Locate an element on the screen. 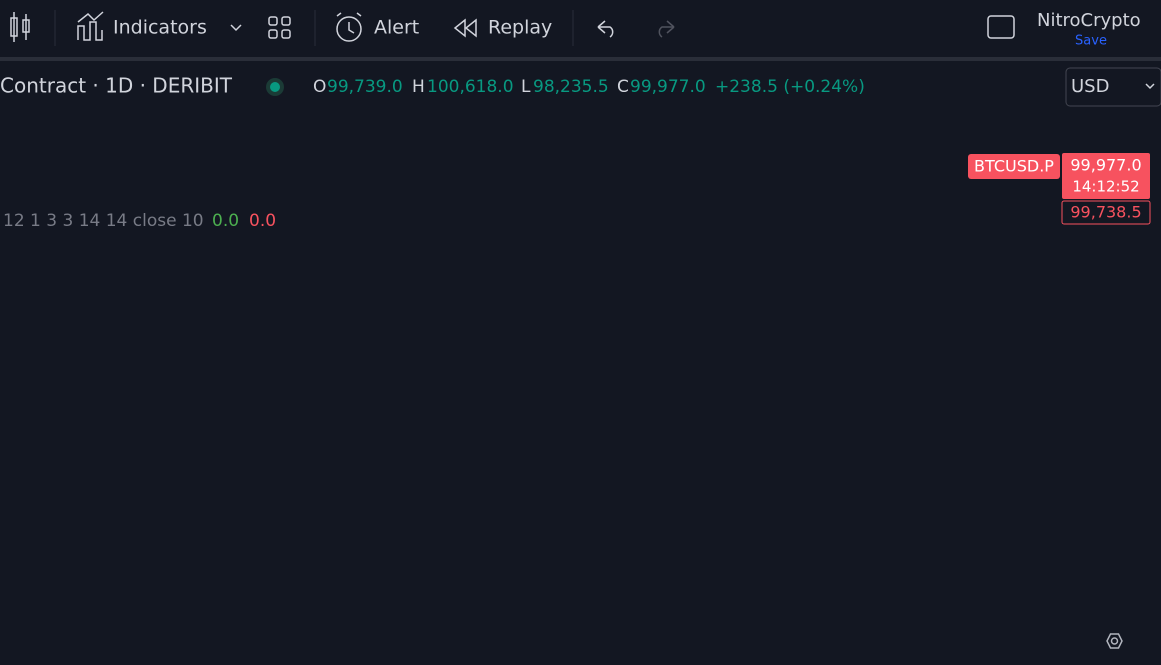  layout-icon is located at coordinates (279, 27).